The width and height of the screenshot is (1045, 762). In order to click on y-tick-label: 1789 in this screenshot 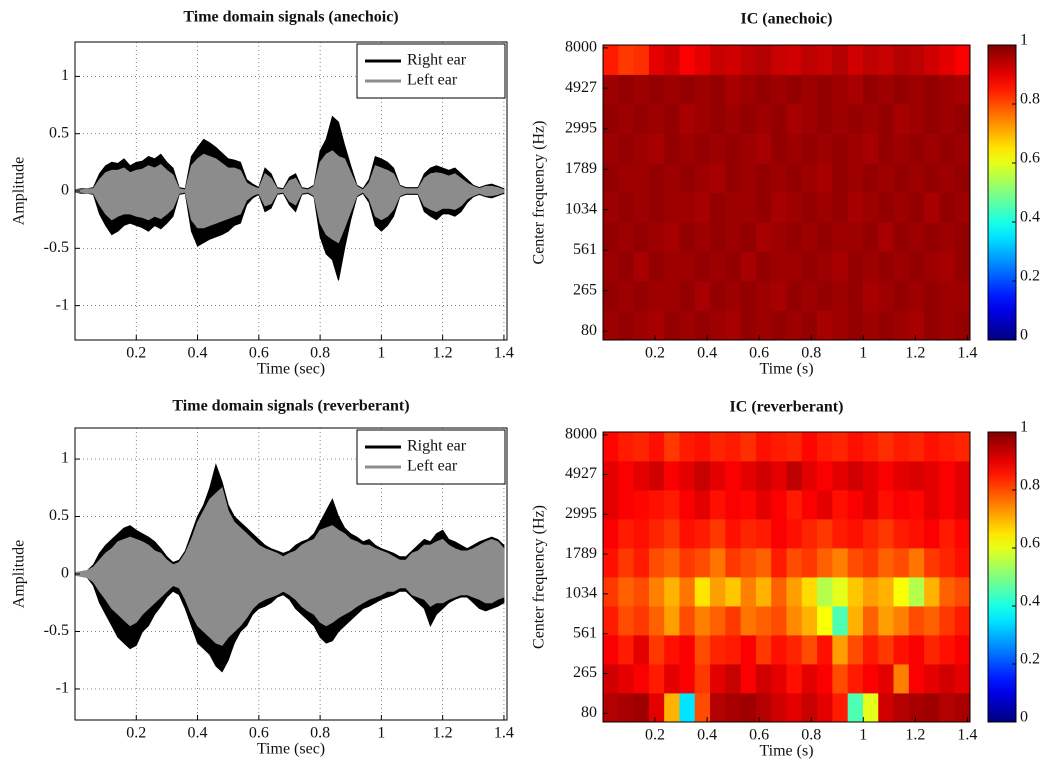, I will do `click(581, 553)`.